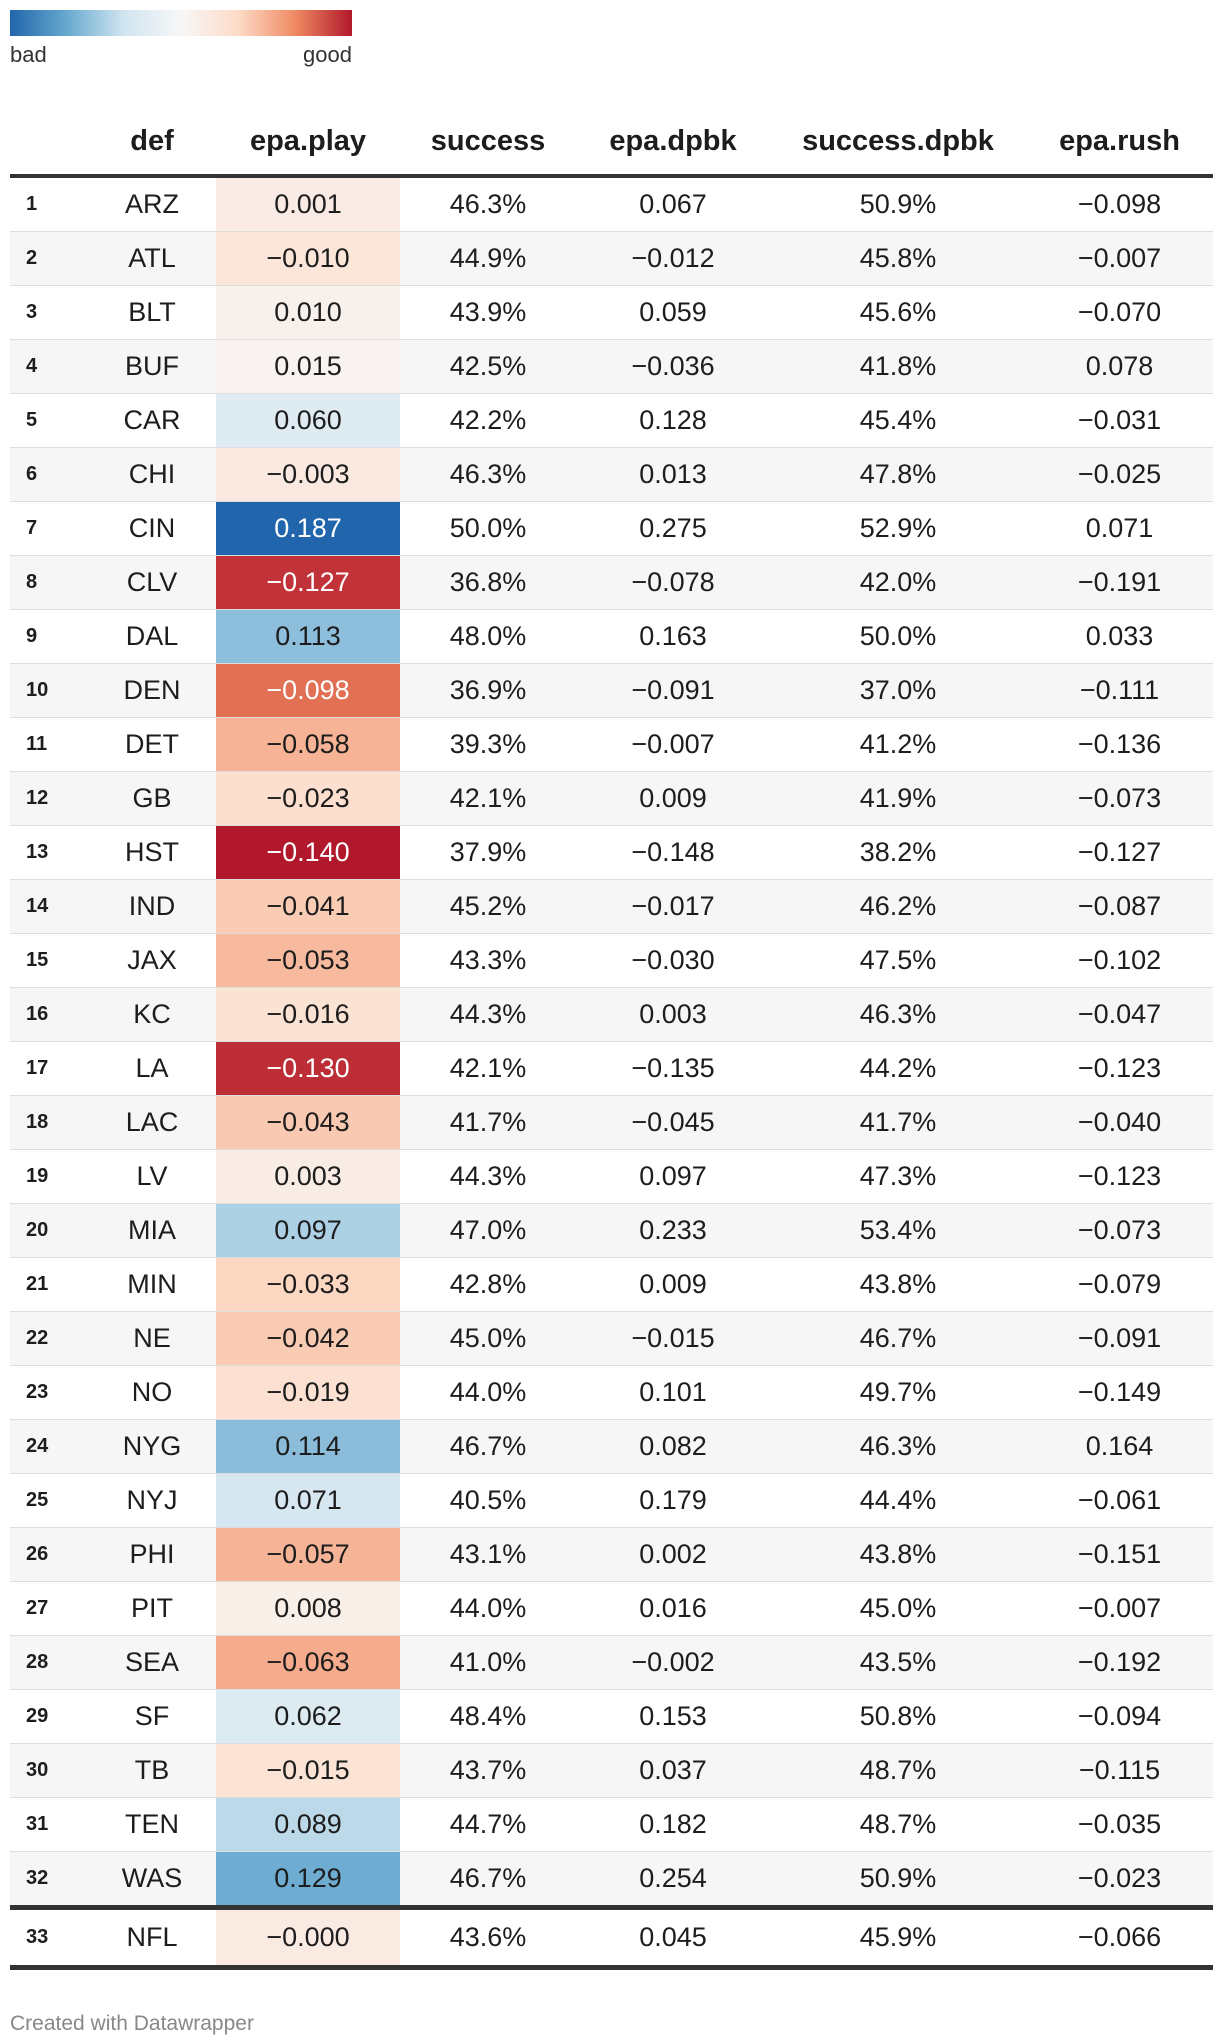  I want to click on cell-rank: 23, so click(49, 1392).